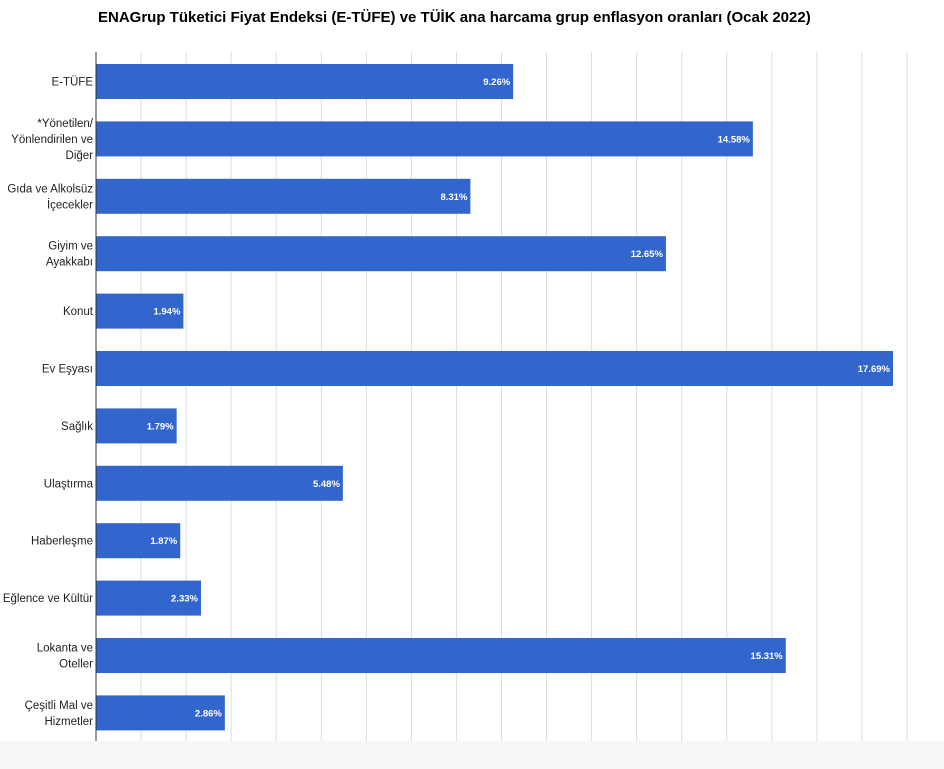 The image size is (944, 769). Describe the element at coordinates (496, 82) in the screenshot. I see `value-label: 9.26%` at that location.